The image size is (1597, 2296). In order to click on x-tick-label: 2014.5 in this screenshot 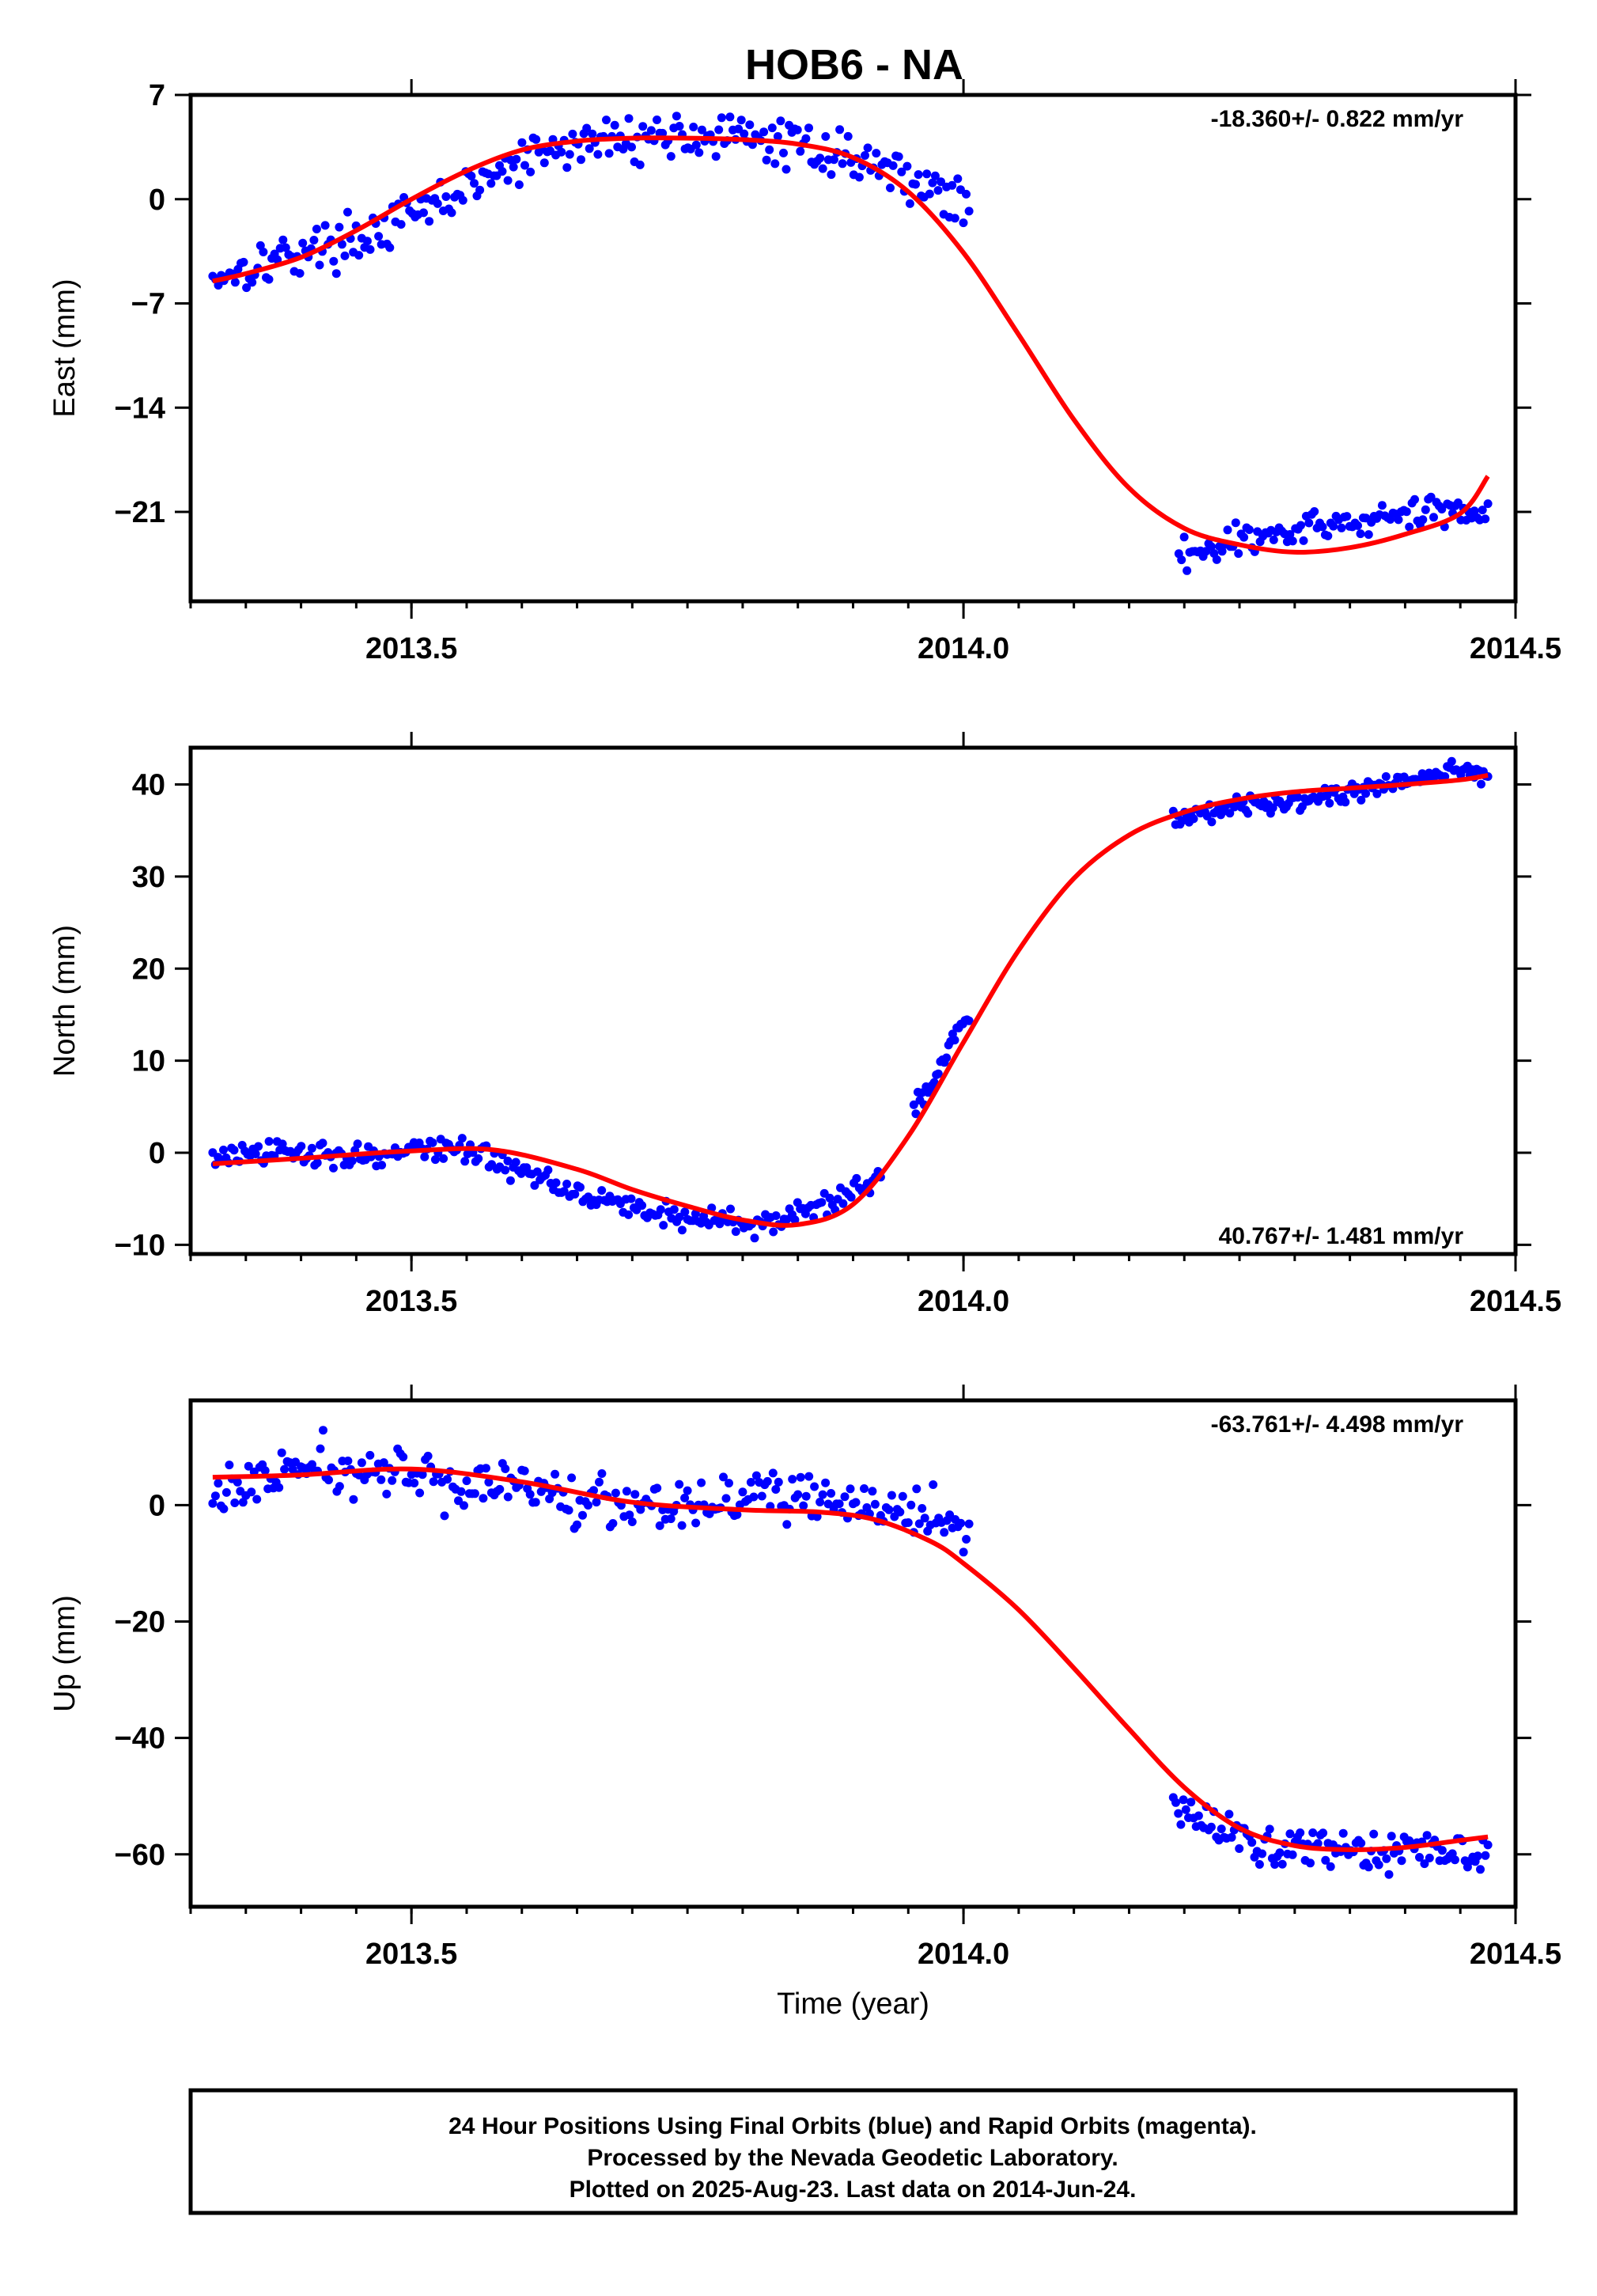, I will do `click(1515, 1301)`.